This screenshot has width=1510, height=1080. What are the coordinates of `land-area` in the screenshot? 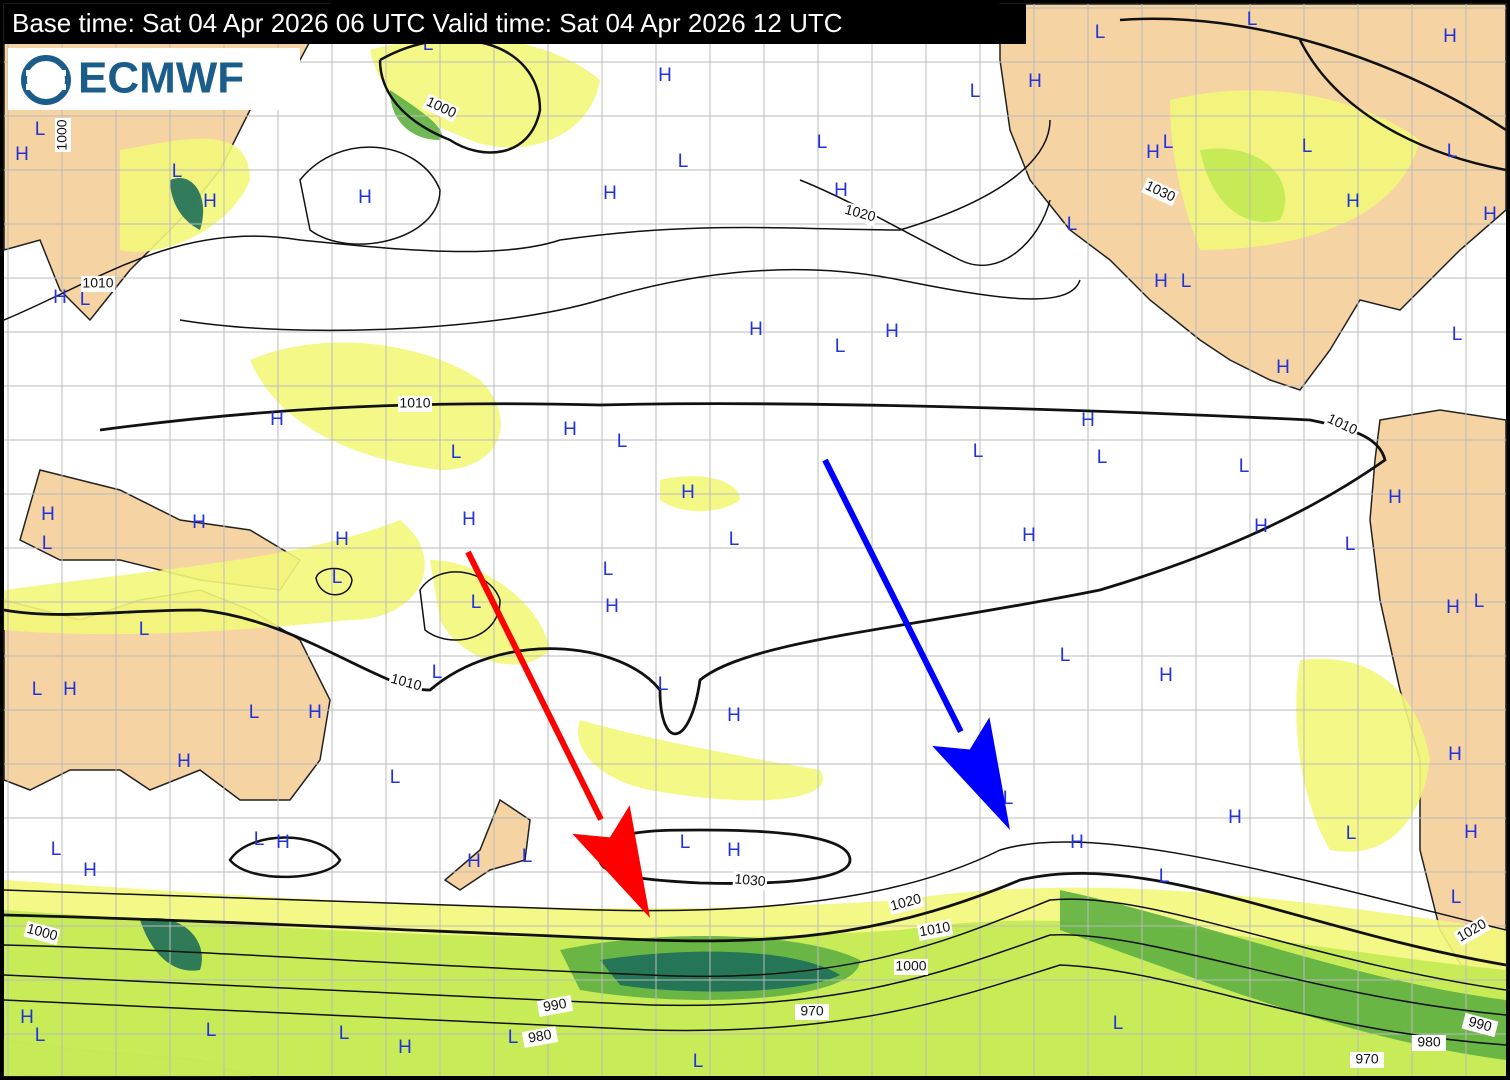 It's located at (1438, 705).